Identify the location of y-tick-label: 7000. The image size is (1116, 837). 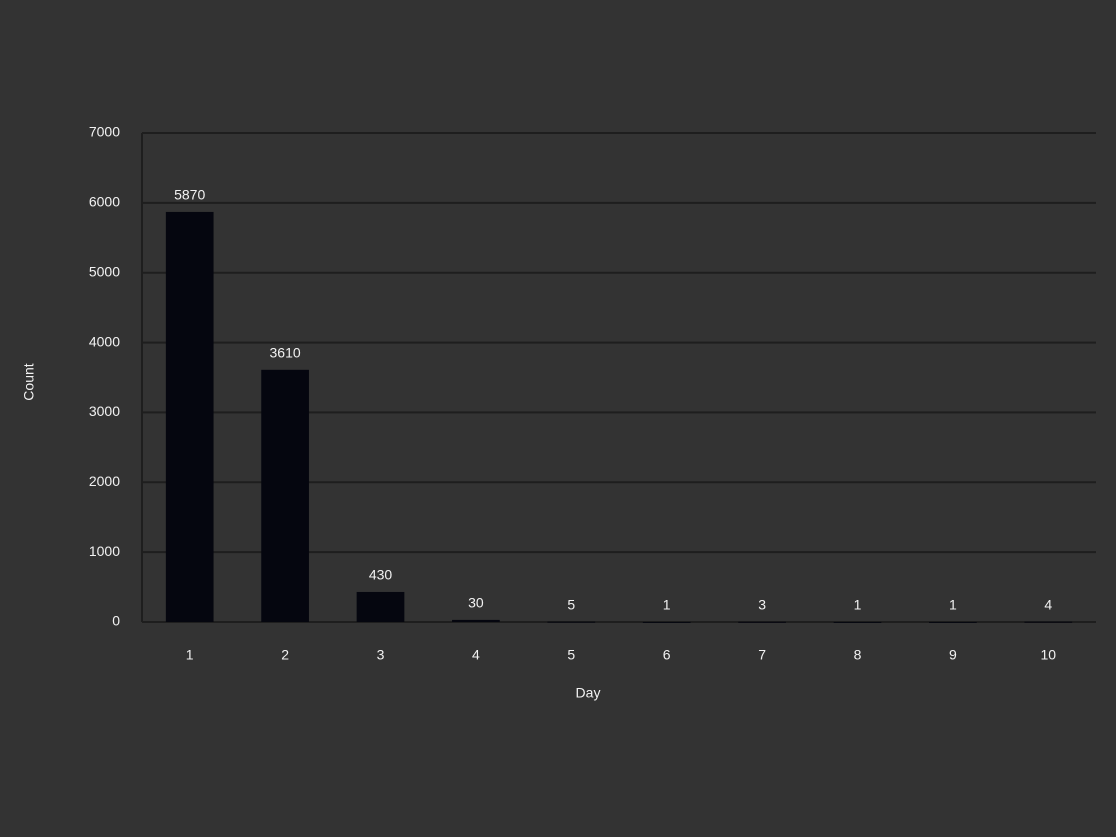
(104, 132).